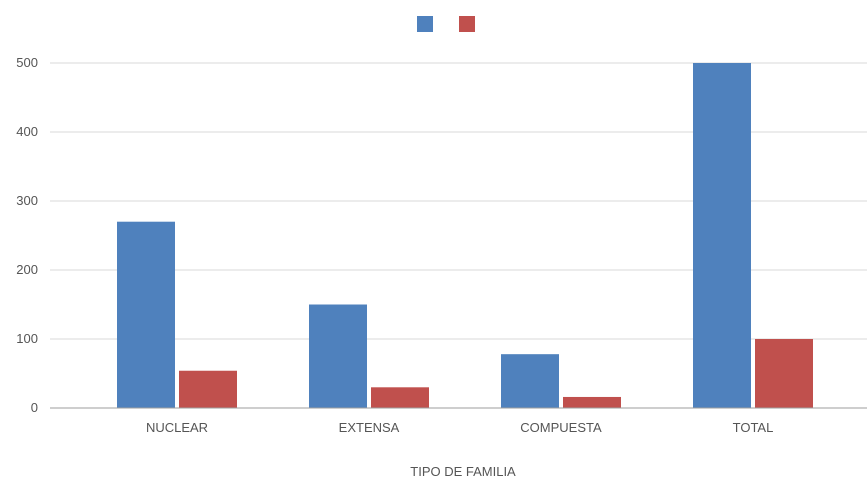 The width and height of the screenshot is (867, 479). Describe the element at coordinates (177, 427) in the screenshot. I see `x-tick-label-nuclear: NUCLEAR` at that location.